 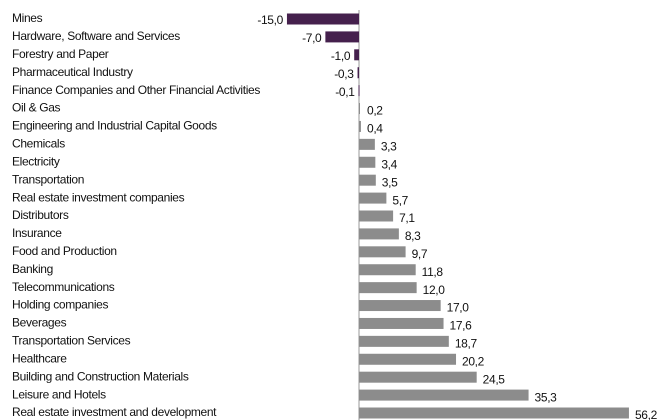 I want to click on category-label: Hardware, Software and Services, so click(x=96, y=36).